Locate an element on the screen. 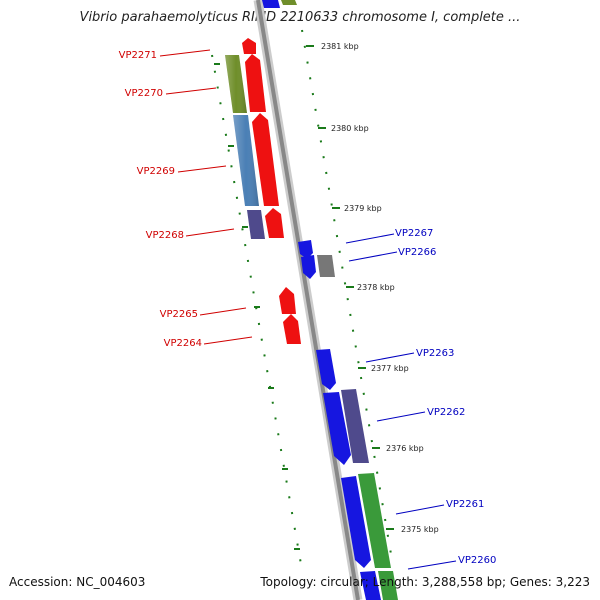 This screenshot has width=600, height=600. svg-text: VP2264 is located at coordinates (183, 343).